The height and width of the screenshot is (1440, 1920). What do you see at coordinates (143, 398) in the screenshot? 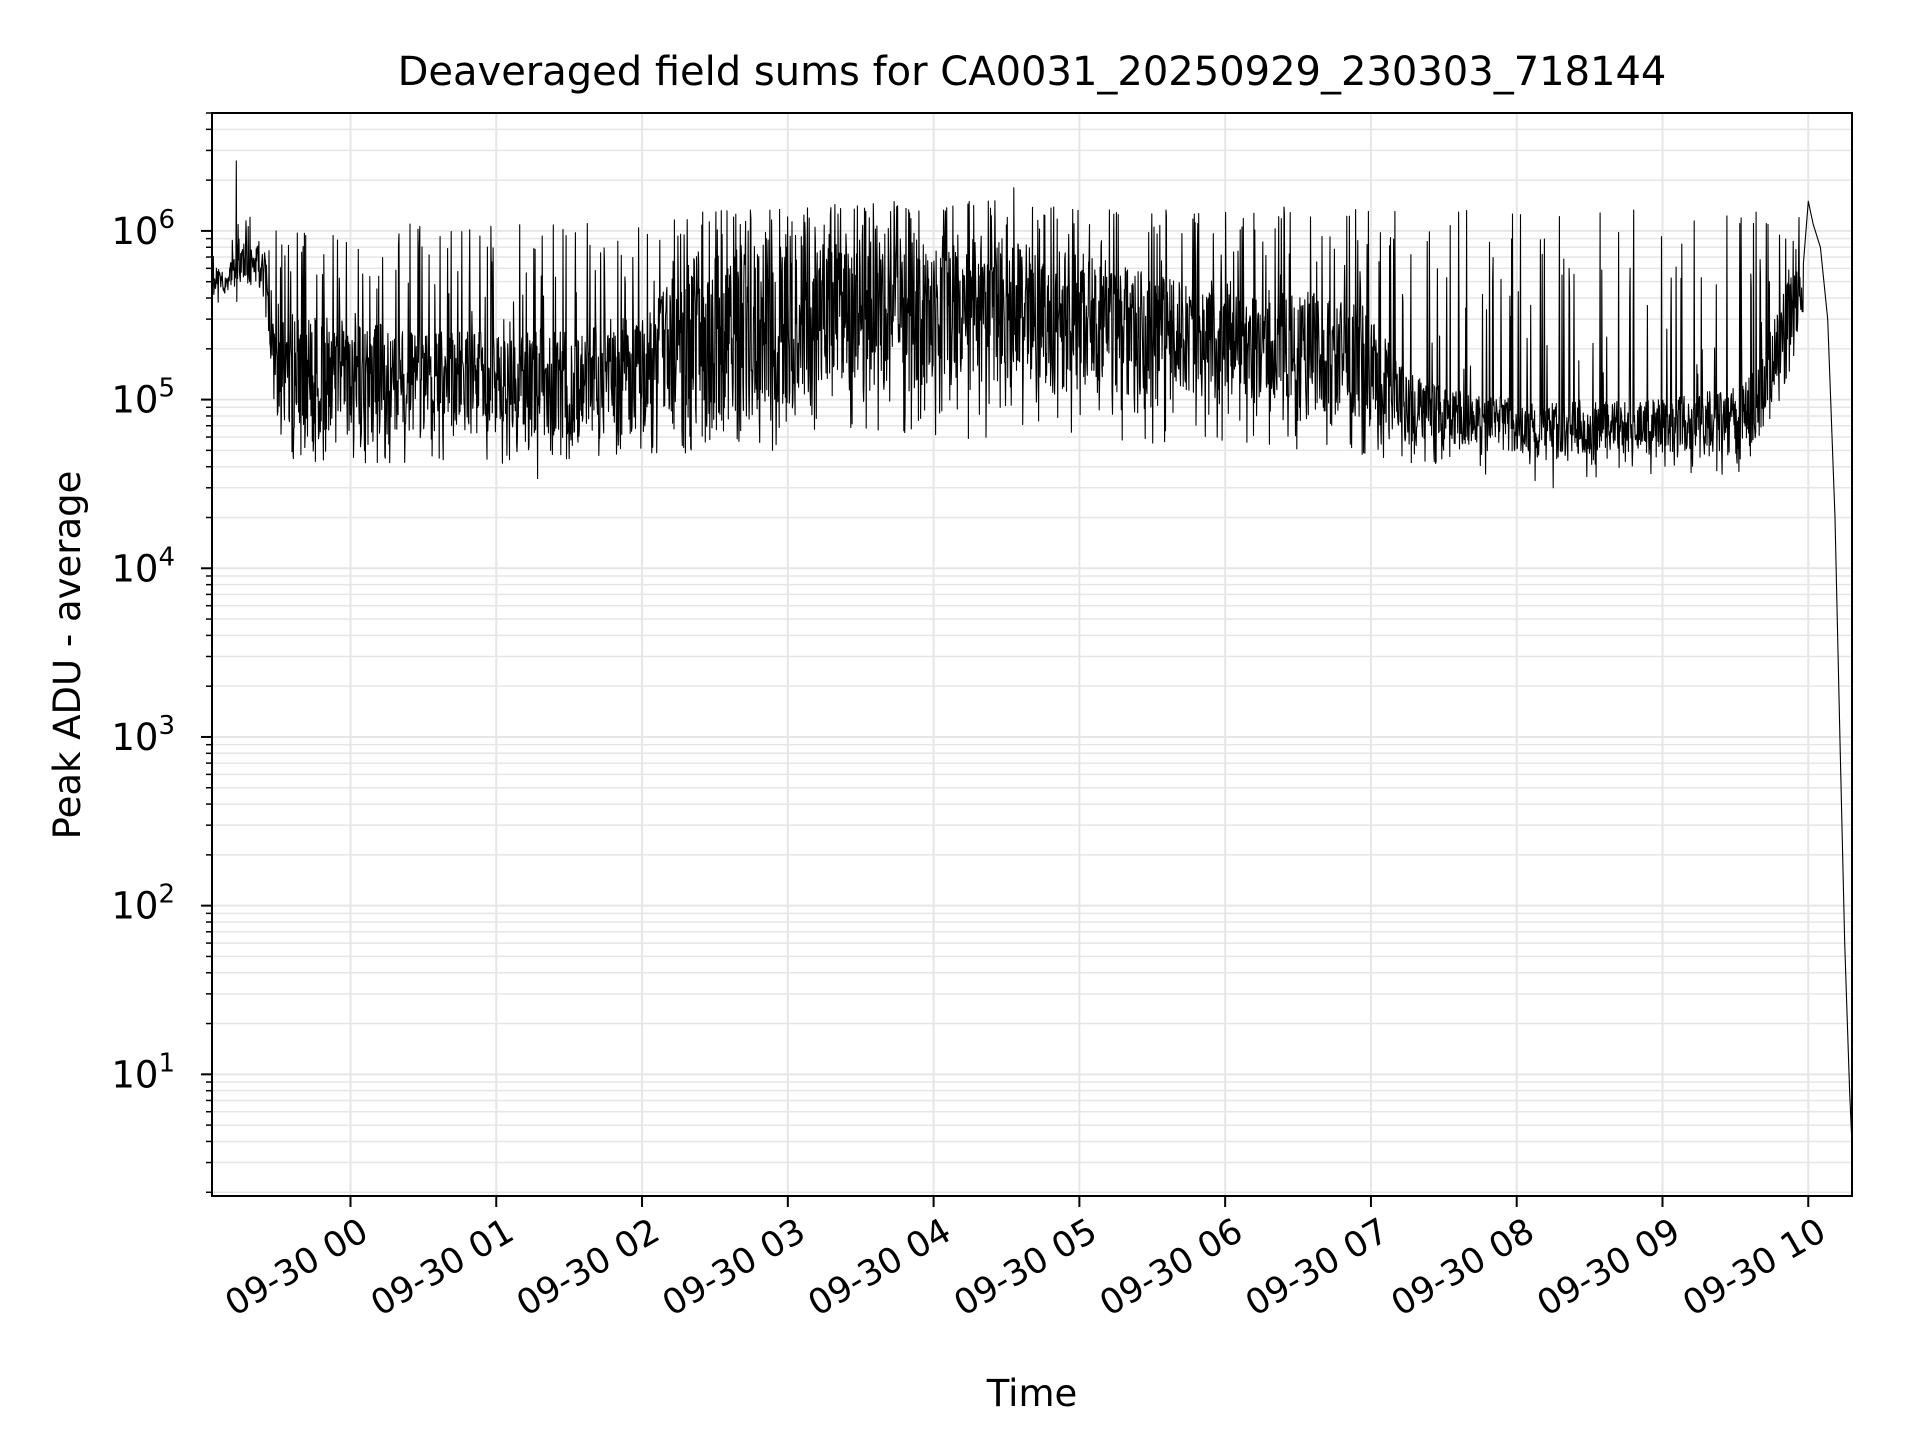
I see `y-tick-label: 105` at bounding box center [143, 398].